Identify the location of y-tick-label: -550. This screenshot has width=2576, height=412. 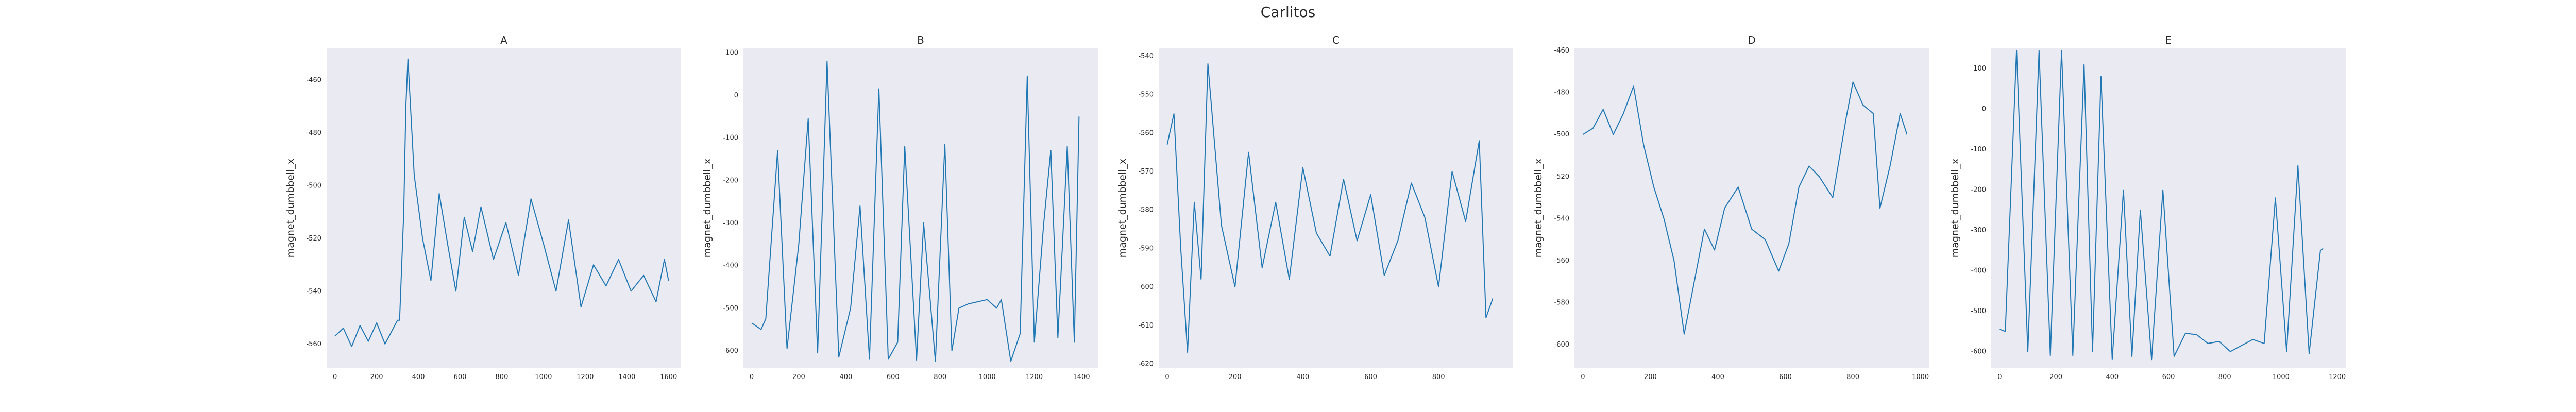
(1146, 95).